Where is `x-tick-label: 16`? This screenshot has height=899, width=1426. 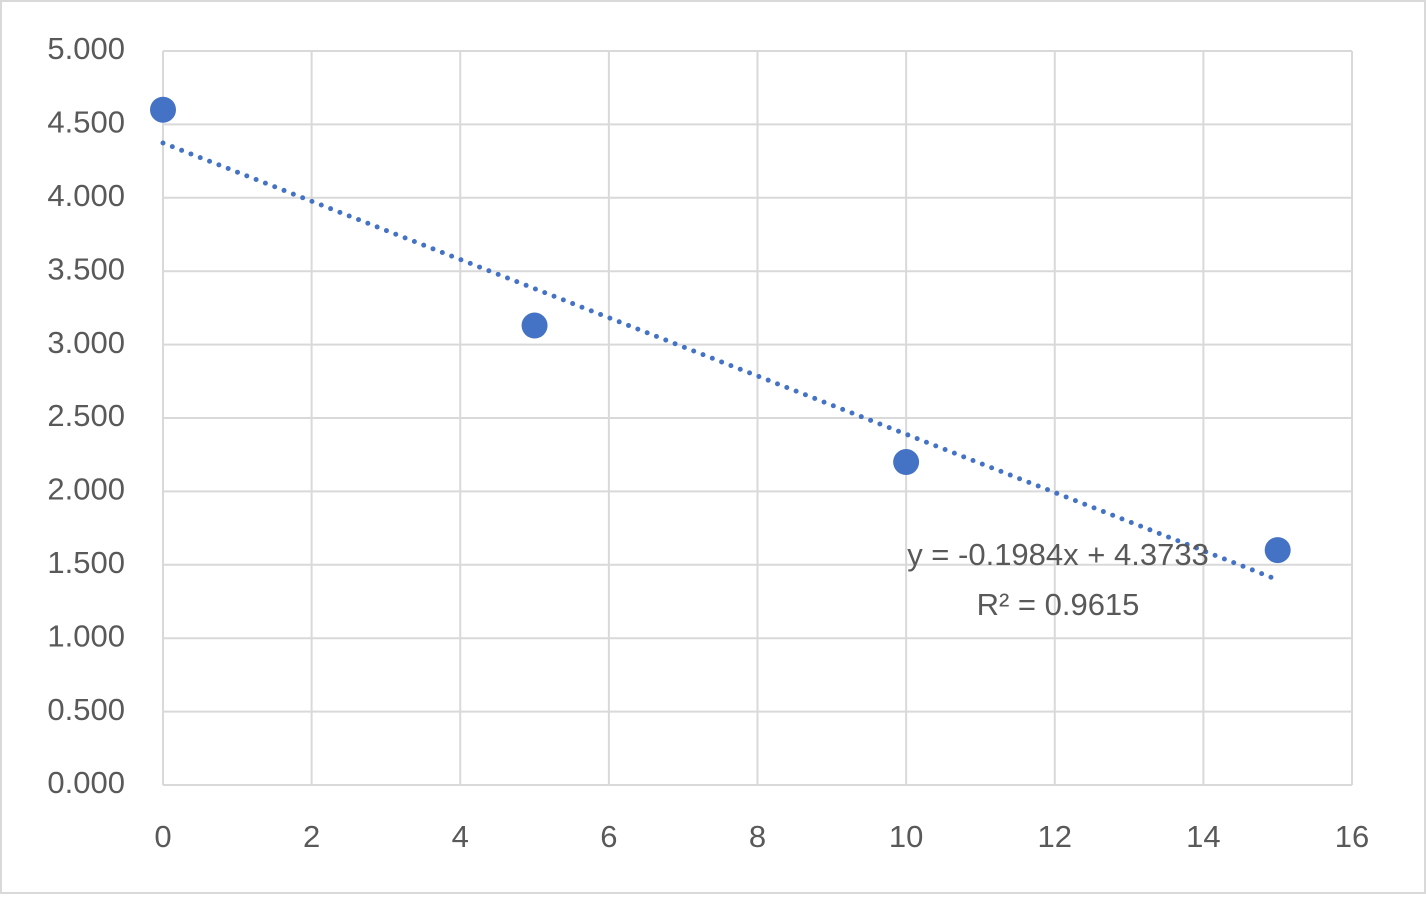
x-tick-label: 16 is located at coordinates (1352, 836).